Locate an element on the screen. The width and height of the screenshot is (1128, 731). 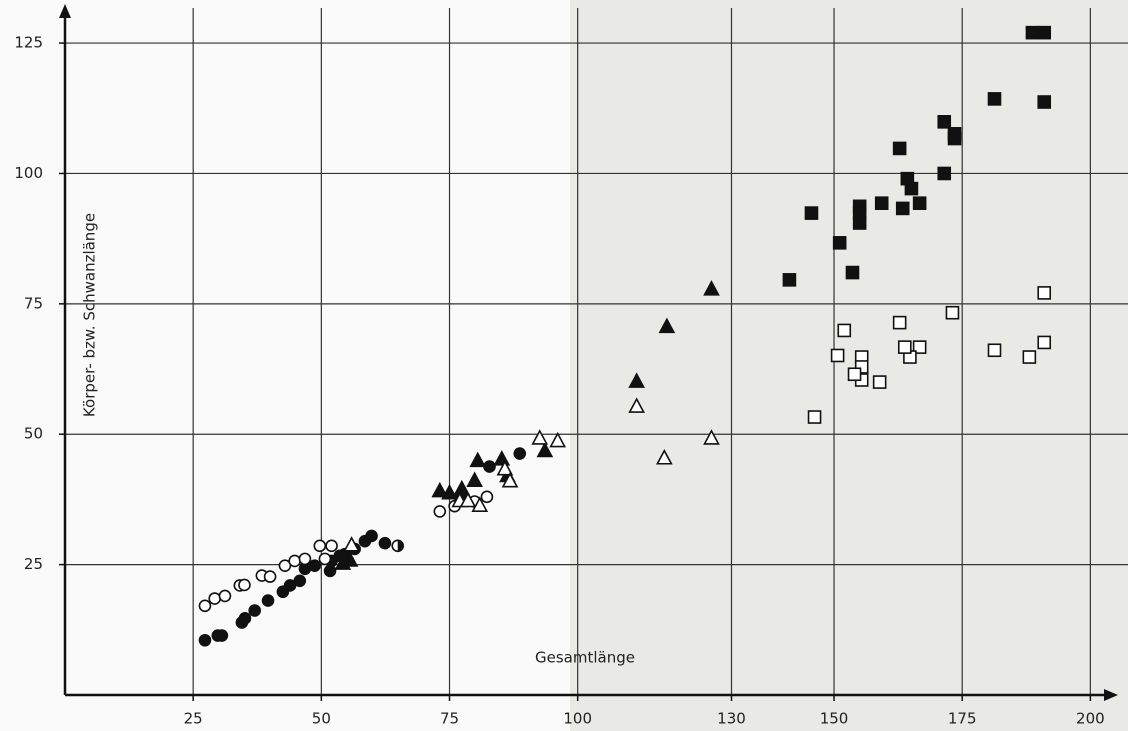
y-tick-label: 50 is located at coordinates (33, 434).